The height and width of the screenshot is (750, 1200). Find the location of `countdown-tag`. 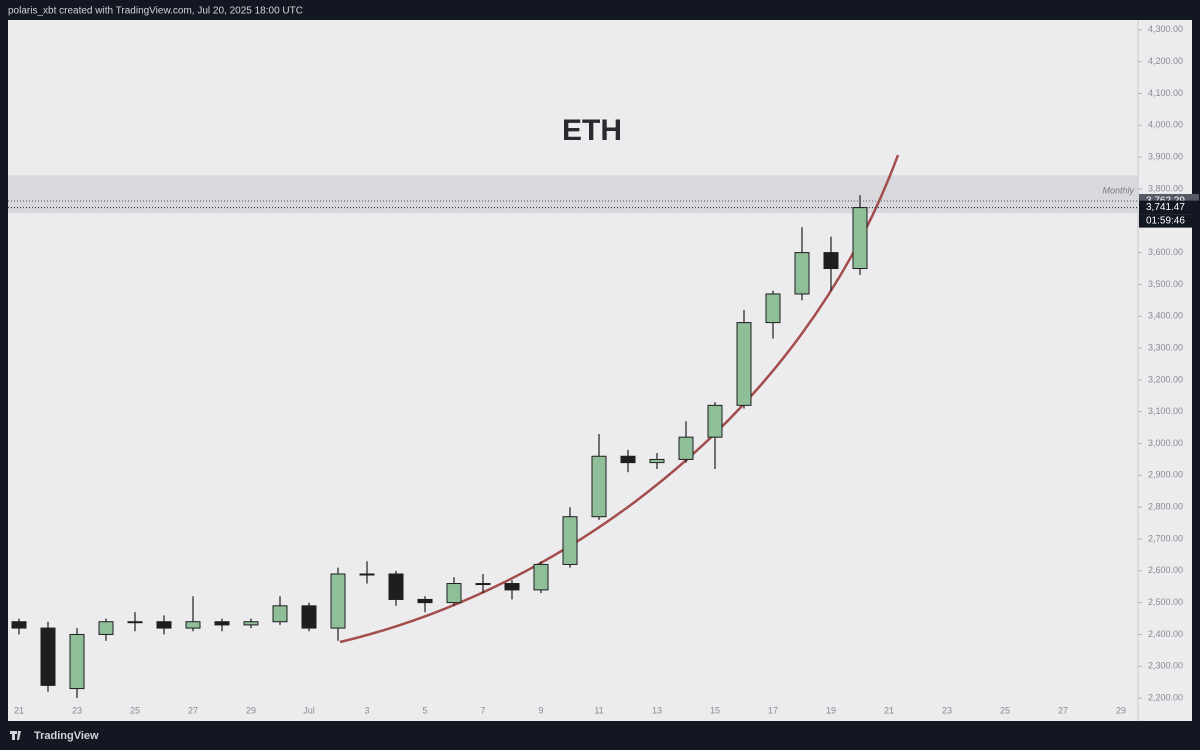

countdown-tag is located at coordinates (1169, 221).